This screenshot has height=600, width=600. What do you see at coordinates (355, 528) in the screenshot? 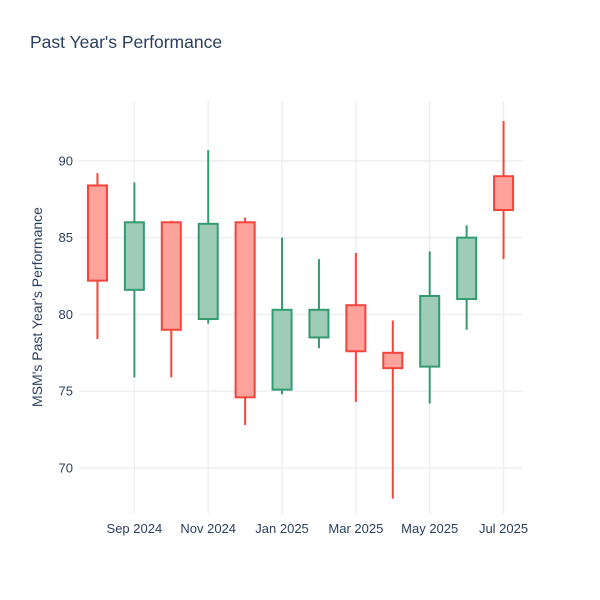
I see `x-tick-label: Mar 2025` at bounding box center [355, 528].